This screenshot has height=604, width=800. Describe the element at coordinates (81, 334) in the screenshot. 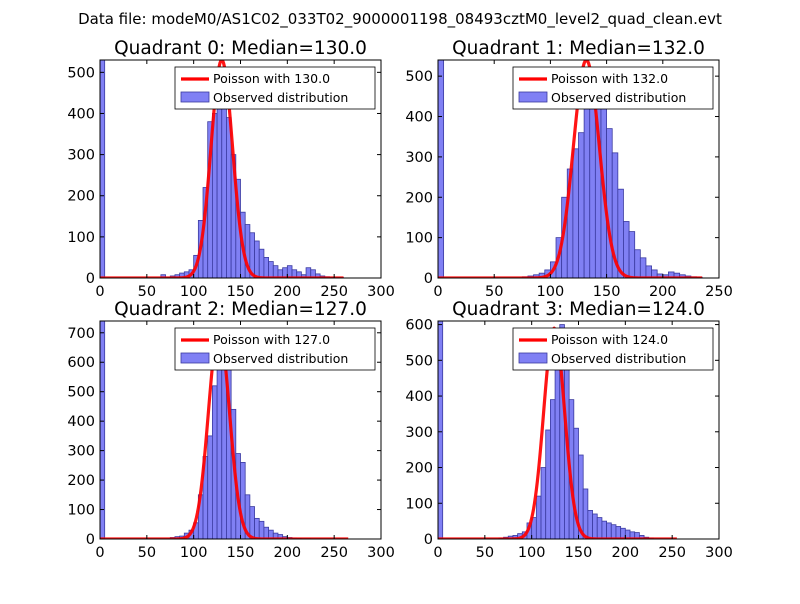

I see `y-tick-label: 700` at that location.